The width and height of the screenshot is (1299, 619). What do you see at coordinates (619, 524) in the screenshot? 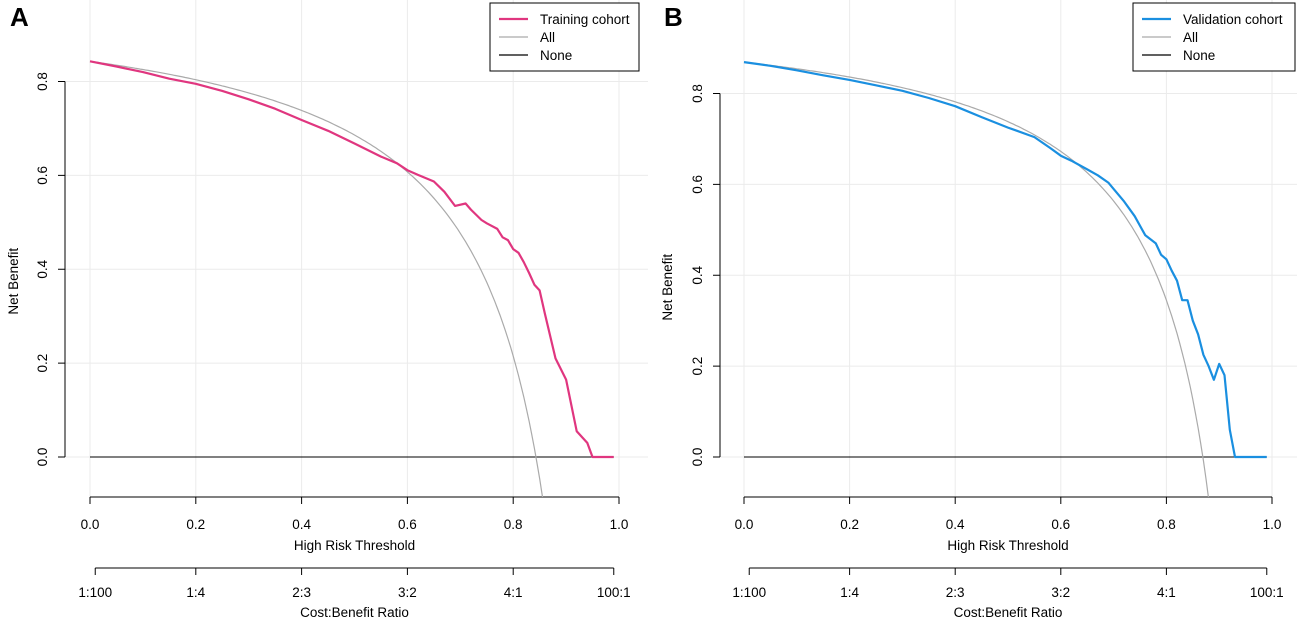
I see `panel-a-x-tick-label: 1.0` at bounding box center [619, 524].